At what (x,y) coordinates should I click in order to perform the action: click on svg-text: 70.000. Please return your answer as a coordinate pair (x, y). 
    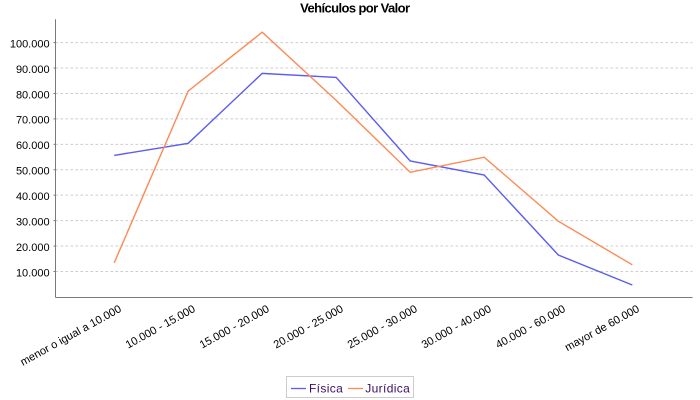
    Looking at the image, I should click on (33, 121).